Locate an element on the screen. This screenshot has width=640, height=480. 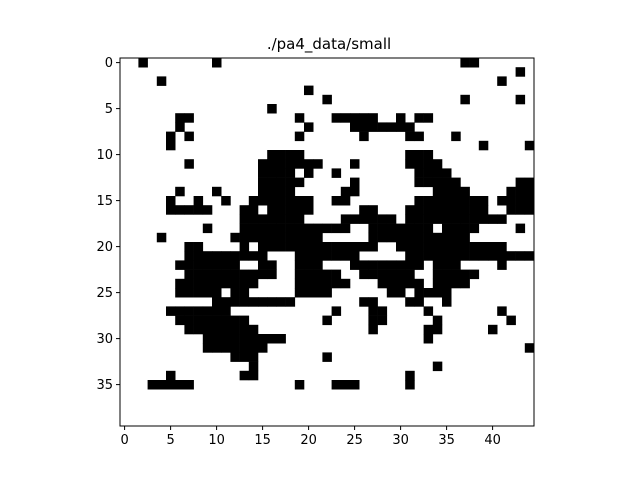
x-axis: 0 5 10 15 20 25 30 35 40 is located at coordinates (310, 437).